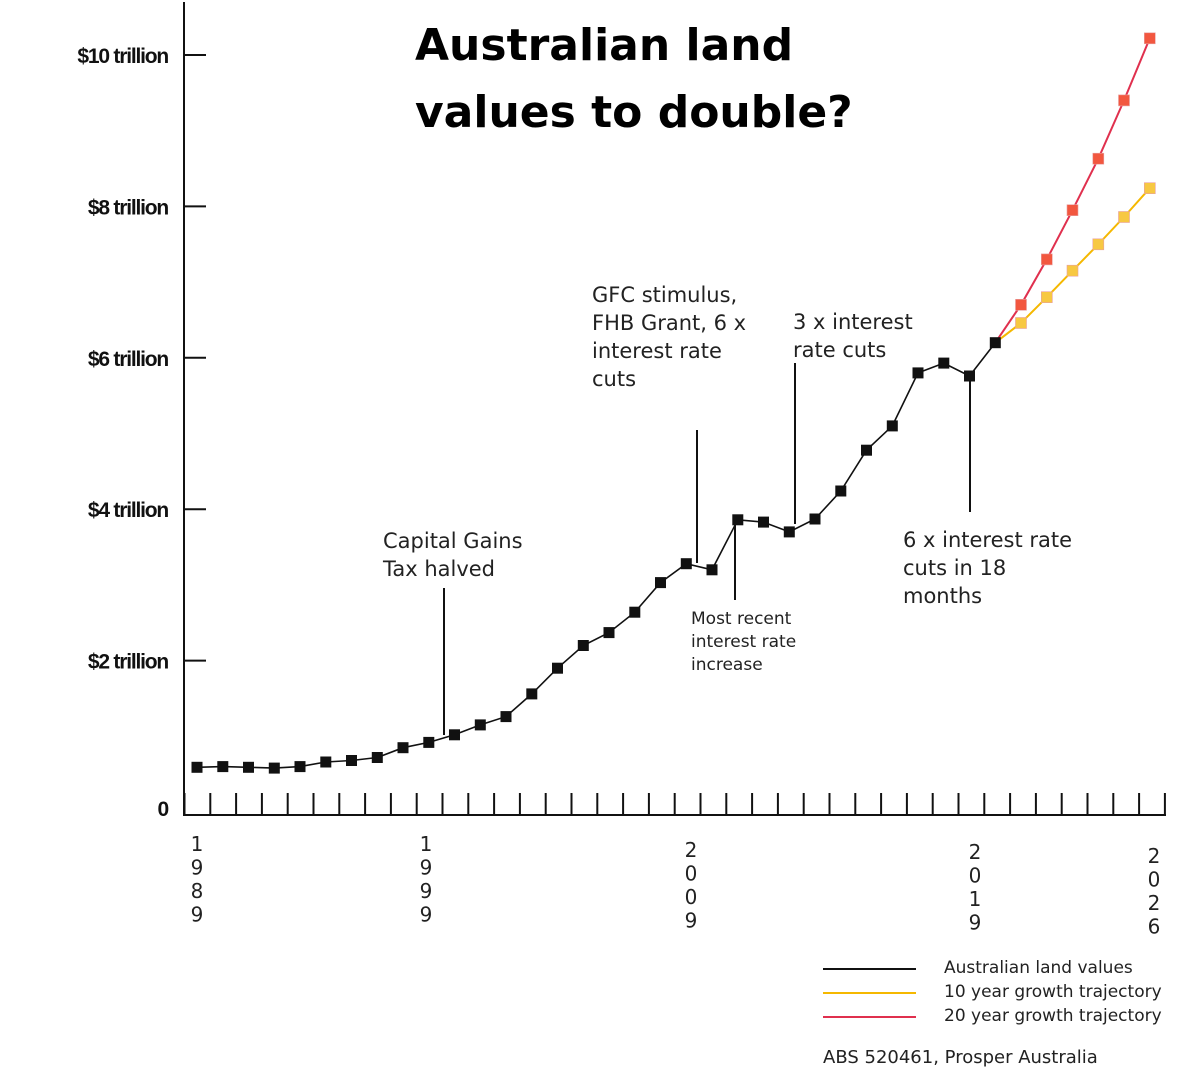 The height and width of the screenshot is (1081, 1204). What do you see at coordinates (452, 555) in the screenshot?
I see `annotation-text: Capital Gains Tax halved` at bounding box center [452, 555].